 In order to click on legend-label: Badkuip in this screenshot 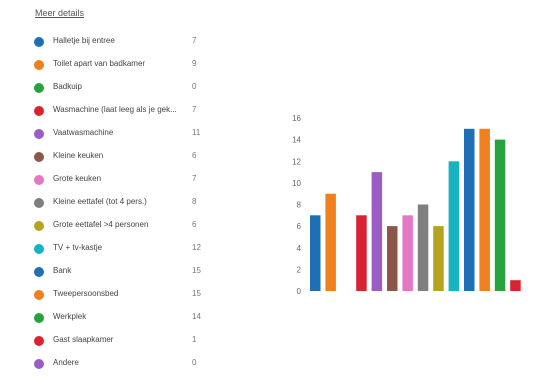, I will do `click(67, 86)`.